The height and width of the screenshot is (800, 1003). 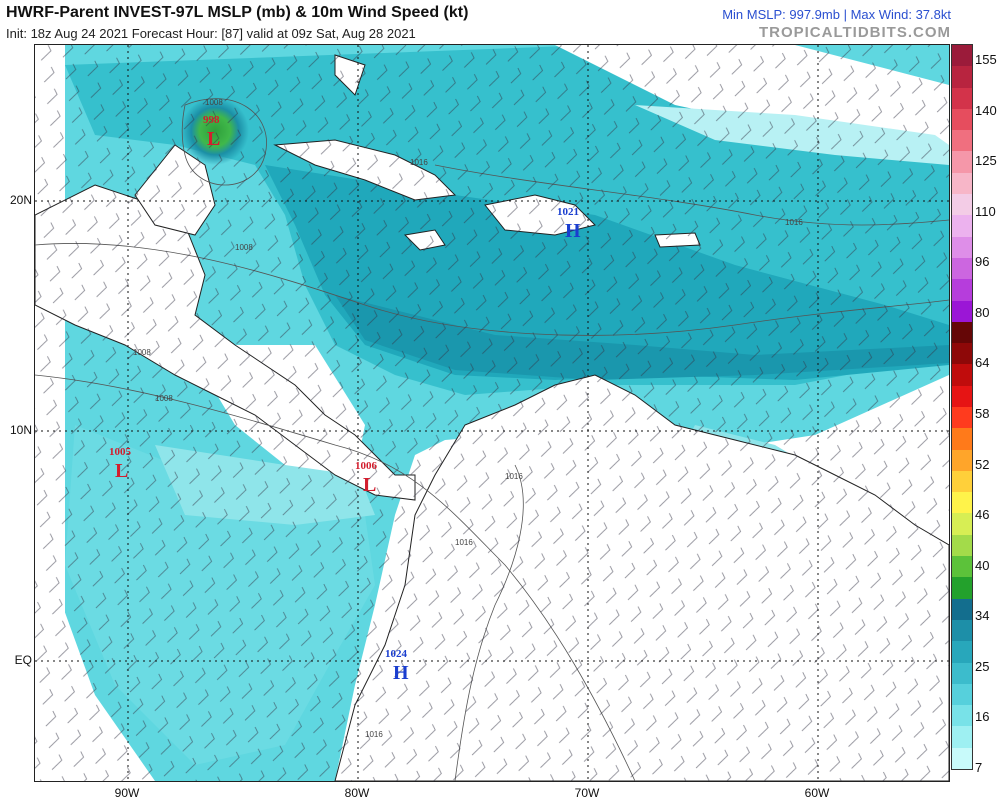 I want to click on lat-label: 20N, so click(x=20, y=200).